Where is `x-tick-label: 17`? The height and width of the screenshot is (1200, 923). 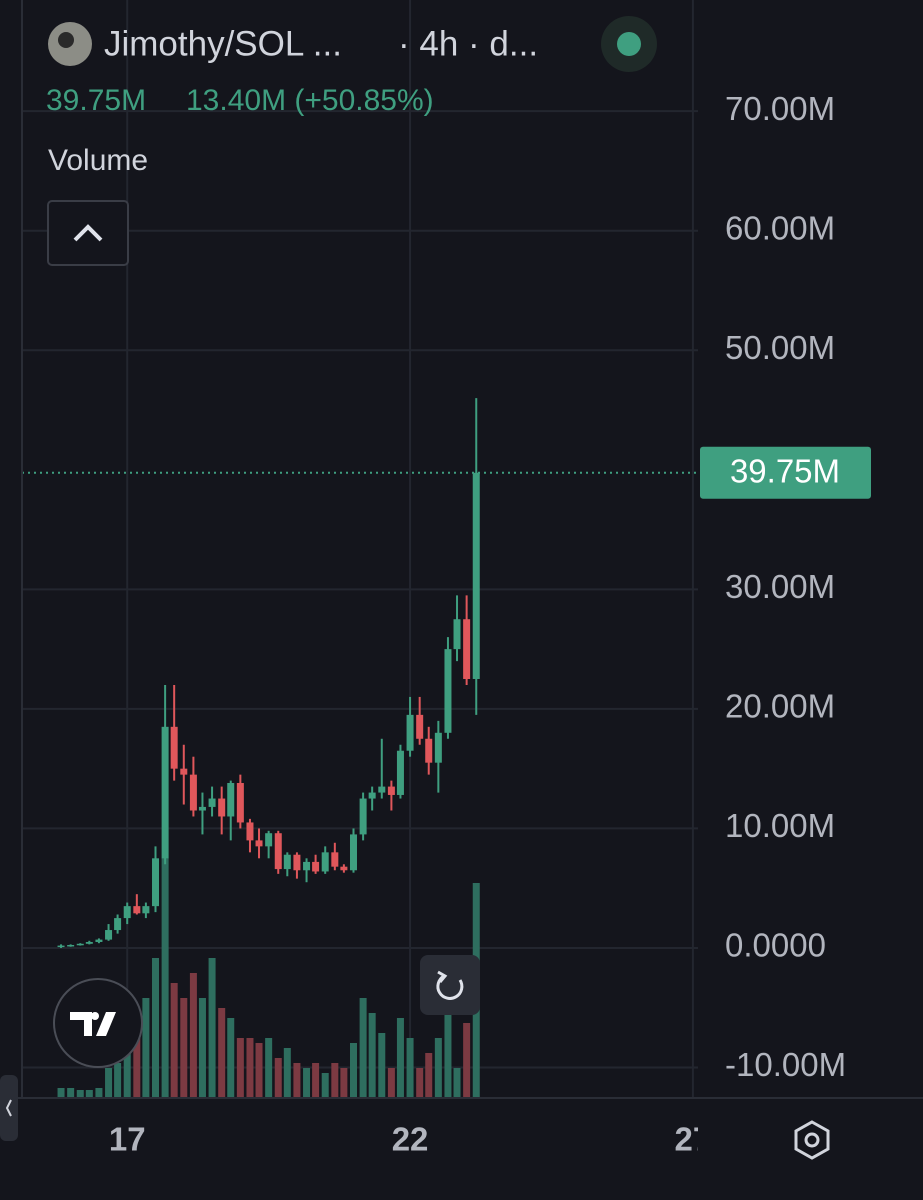
x-tick-label: 17 is located at coordinates (127, 1139).